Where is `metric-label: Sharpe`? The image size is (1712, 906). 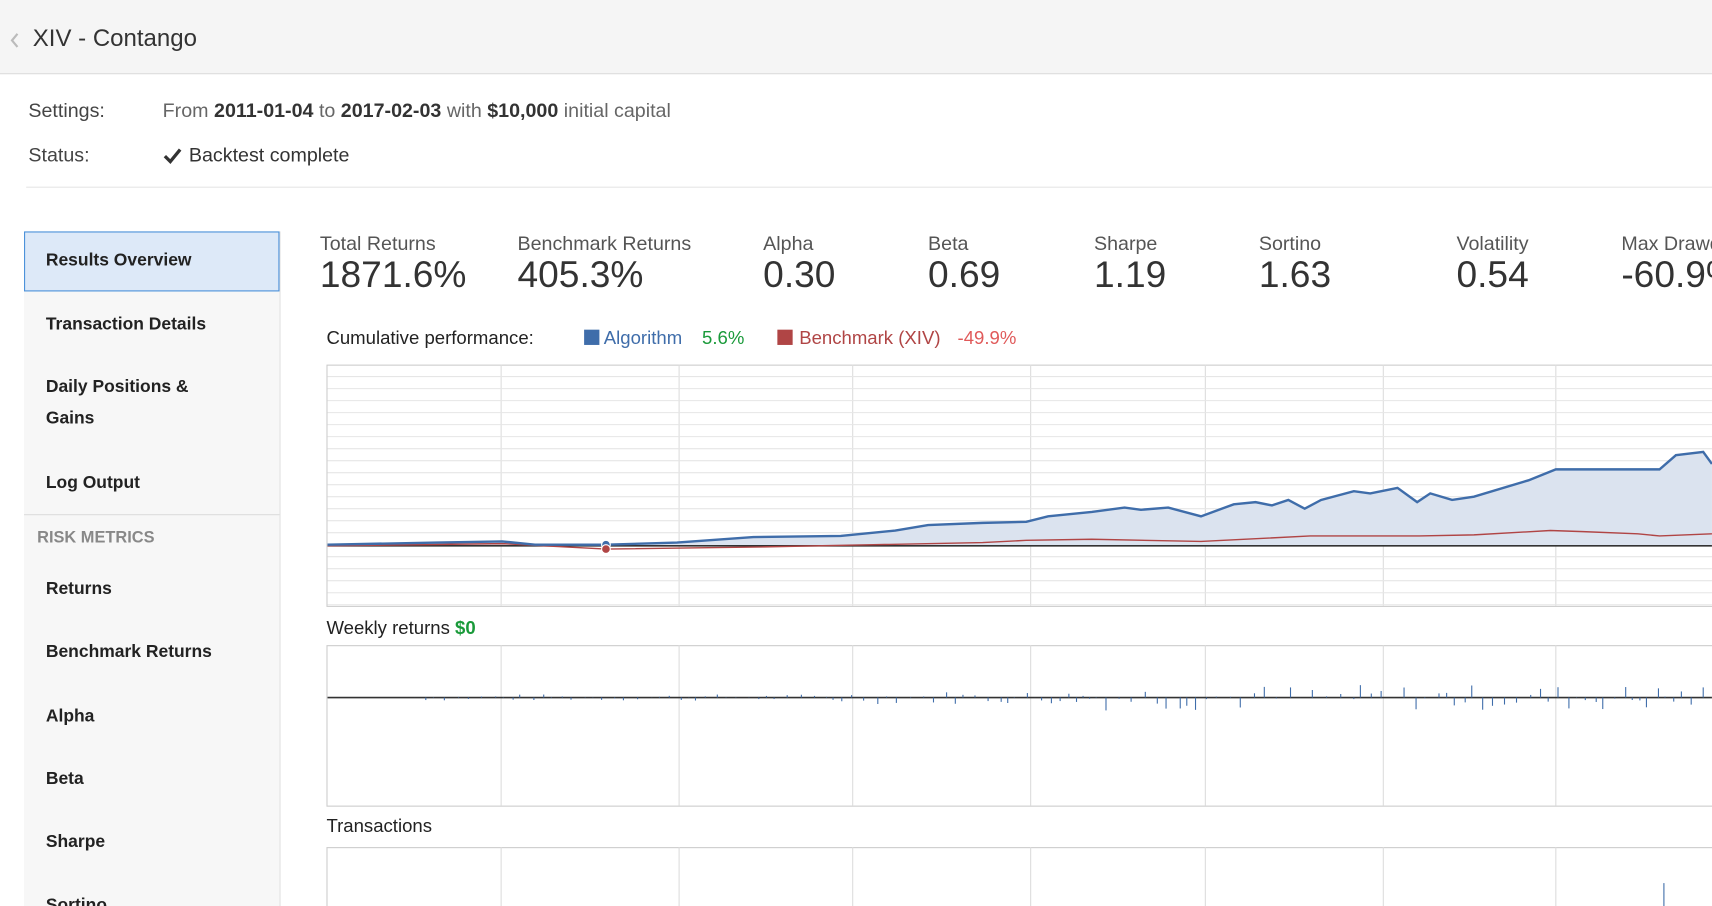 metric-label: Sharpe is located at coordinates (1125, 243).